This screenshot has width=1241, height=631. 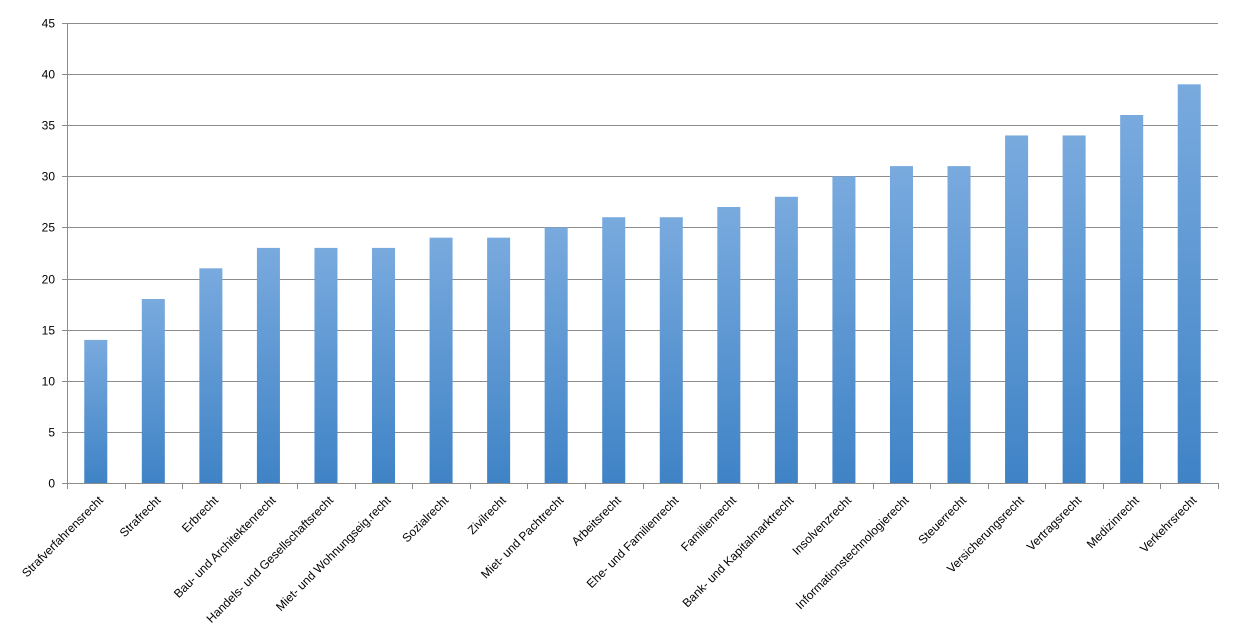 I want to click on x-tick-label: Strafrecht, so click(x=140, y=516).